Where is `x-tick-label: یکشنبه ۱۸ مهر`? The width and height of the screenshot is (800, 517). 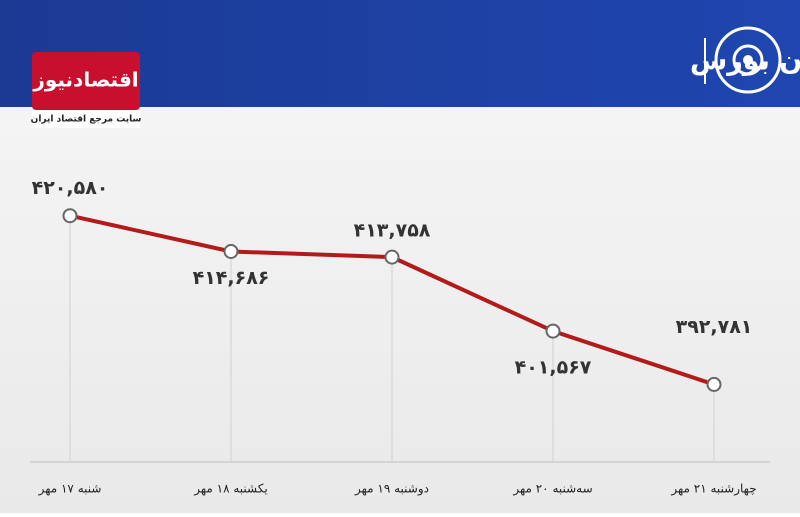
x-tick-label: یکشنبه ۱۸ مهر is located at coordinates (230, 489).